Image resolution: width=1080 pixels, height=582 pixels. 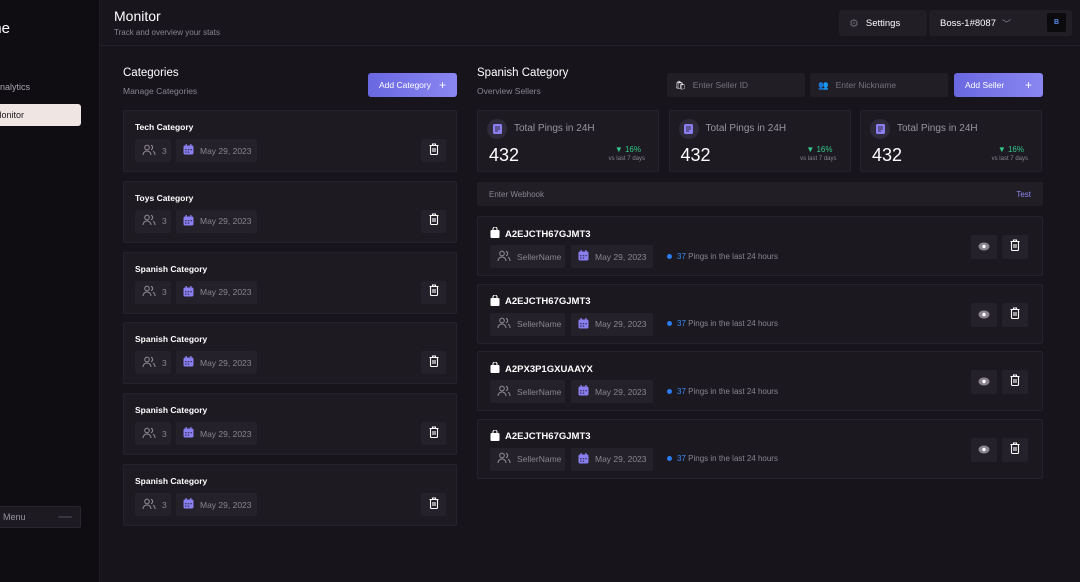 I want to click on users-icon: 👥, so click(x=823, y=84).